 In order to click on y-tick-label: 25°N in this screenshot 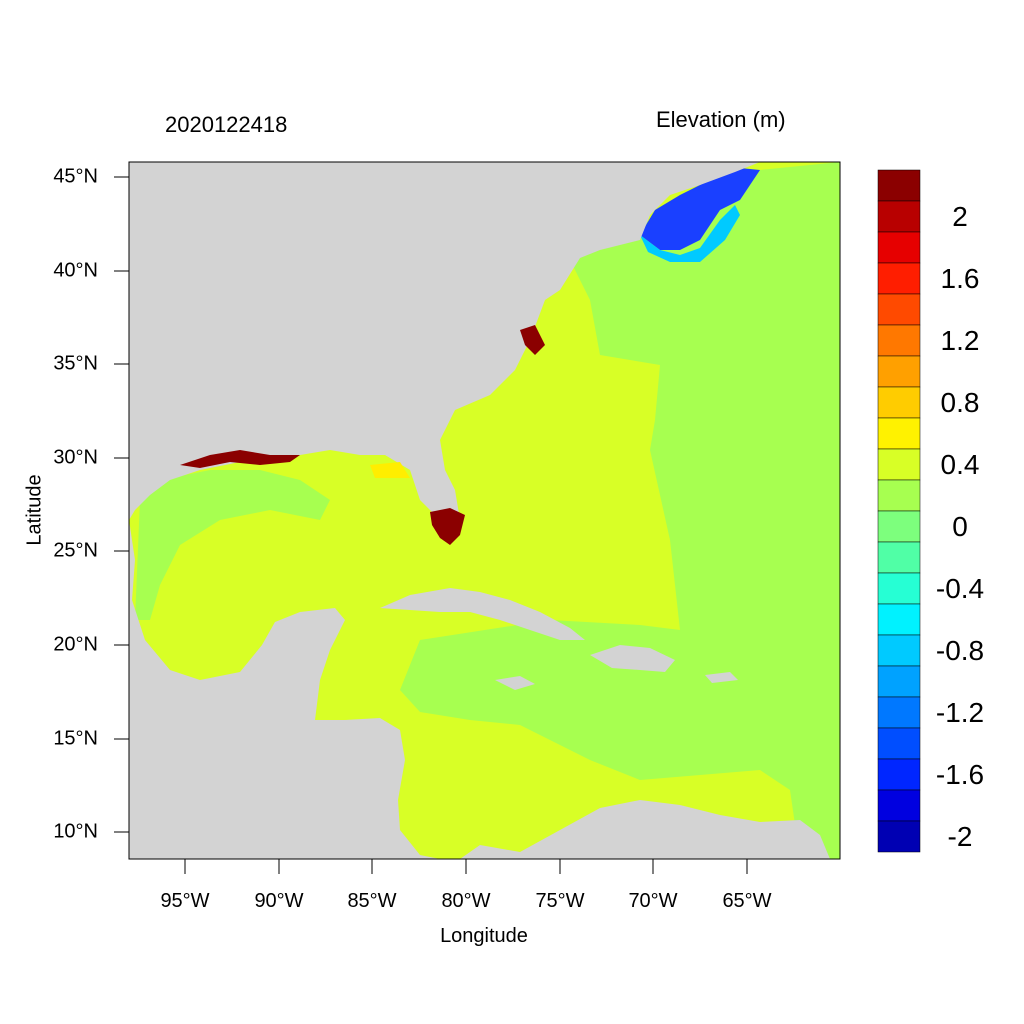, I will do `click(75, 550)`.